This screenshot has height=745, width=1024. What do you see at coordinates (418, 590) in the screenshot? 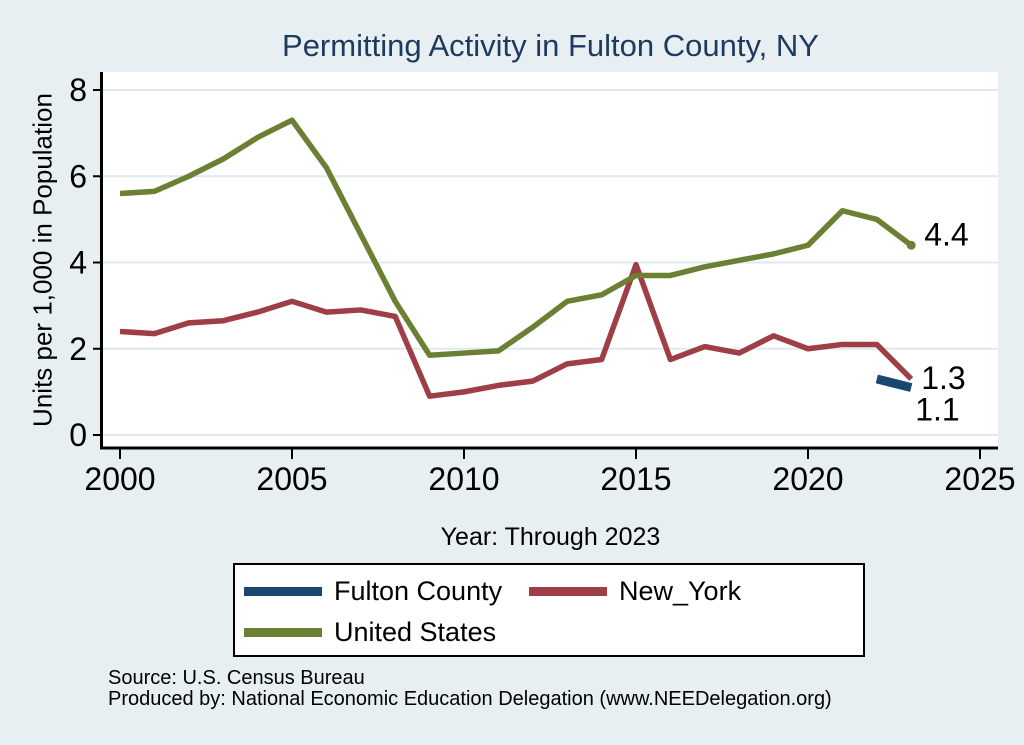
I see `legend-label-fulton-county: Fulton County` at bounding box center [418, 590].